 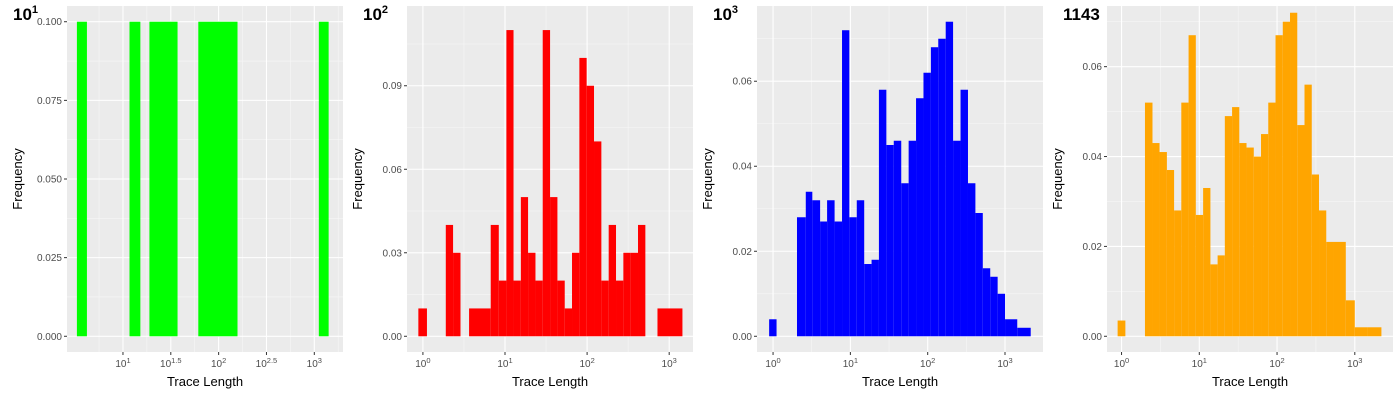 I want to click on y-tick-label: 0.050, so click(x=49, y=180).